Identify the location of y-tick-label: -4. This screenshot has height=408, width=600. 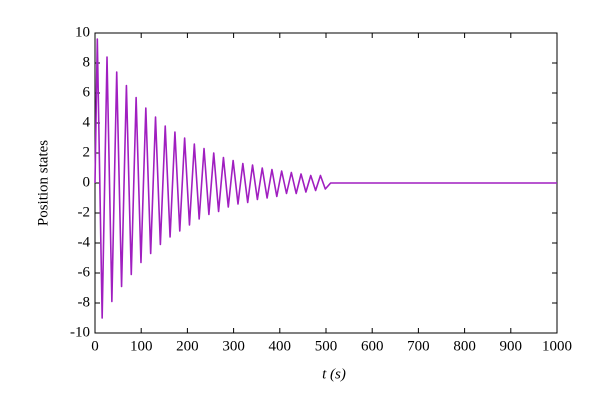
(84, 242).